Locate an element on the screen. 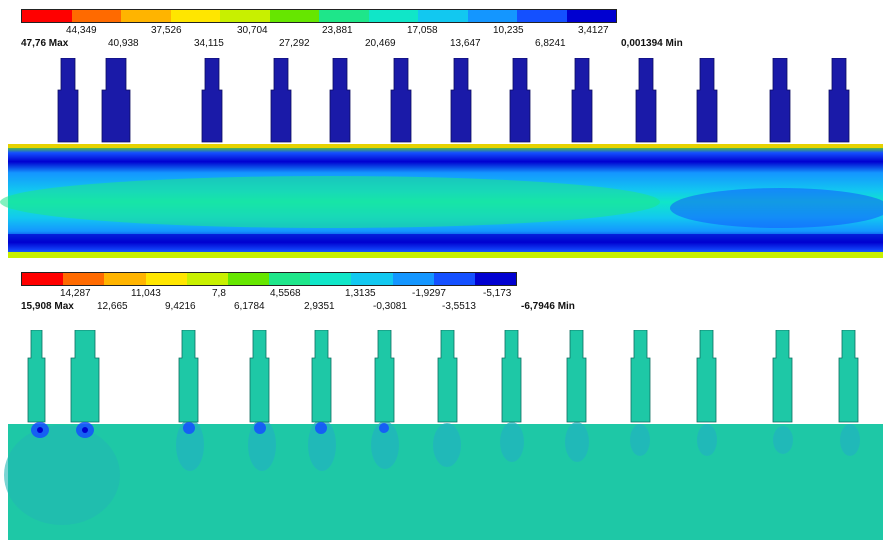 The height and width of the screenshot is (540, 883). legend-tick-label: 6,8241 is located at coordinates (550, 43).